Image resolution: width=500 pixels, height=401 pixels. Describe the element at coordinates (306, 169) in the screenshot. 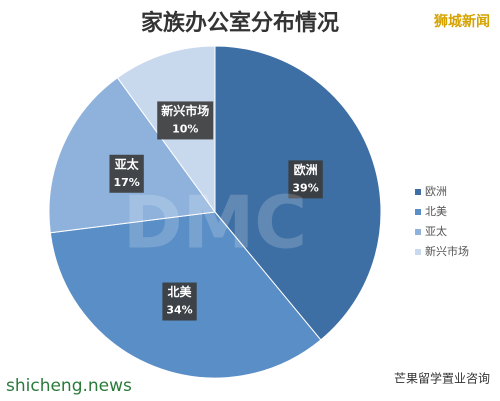

I see `data-label-category: 欧洲` at that location.